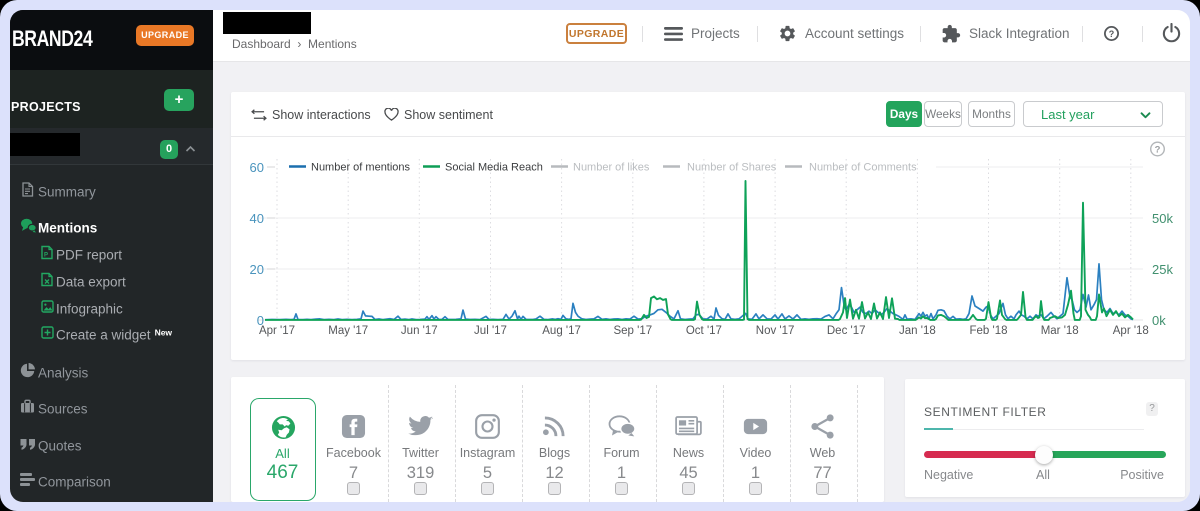 The image size is (1200, 511). What do you see at coordinates (632, 331) in the screenshot?
I see `svg-text: Sep '17` at bounding box center [632, 331].